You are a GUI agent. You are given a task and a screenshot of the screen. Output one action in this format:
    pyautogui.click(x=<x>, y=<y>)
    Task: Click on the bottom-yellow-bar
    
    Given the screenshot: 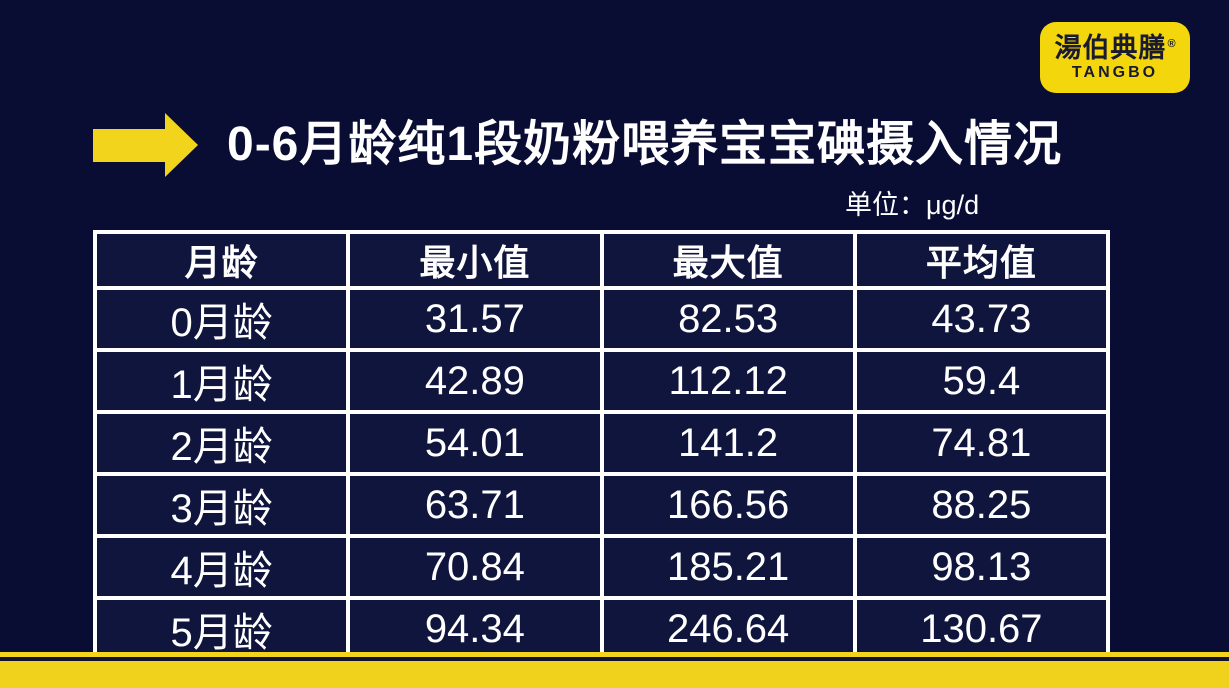 What is the action you would take?
    pyautogui.click(x=614, y=674)
    